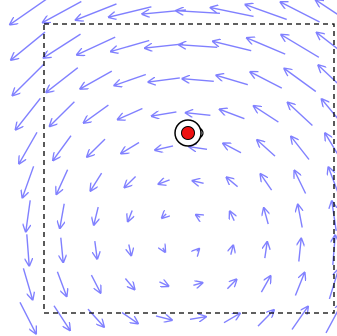 The height and width of the screenshot is (336, 337). Describe the element at coordinates (201, 133) in the screenshot. I see `rotation-indicator` at that location.